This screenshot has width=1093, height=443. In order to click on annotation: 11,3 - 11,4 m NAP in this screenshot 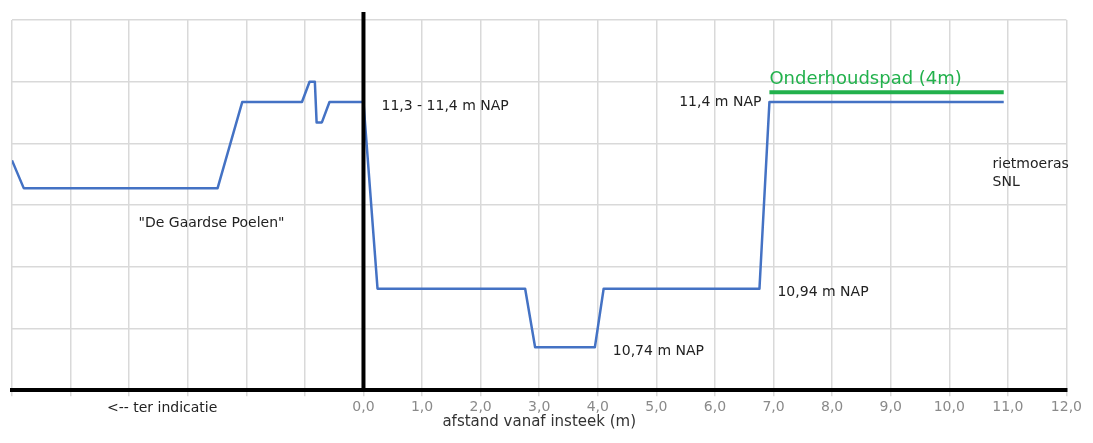, I will do `click(445, 104)`.